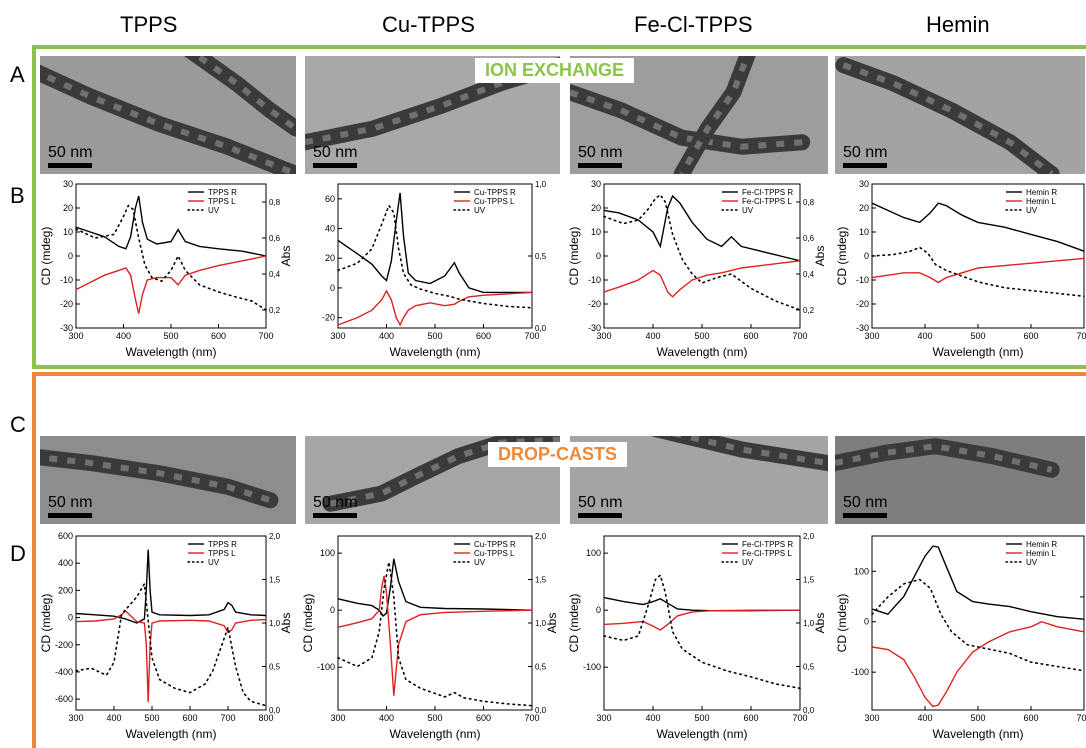 This screenshot has width=1086, height=748. What do you see at coordinates (149, 24) in the screenshot?
I see `column-header-tpps: TPPS` at bounding box center [149, 24].